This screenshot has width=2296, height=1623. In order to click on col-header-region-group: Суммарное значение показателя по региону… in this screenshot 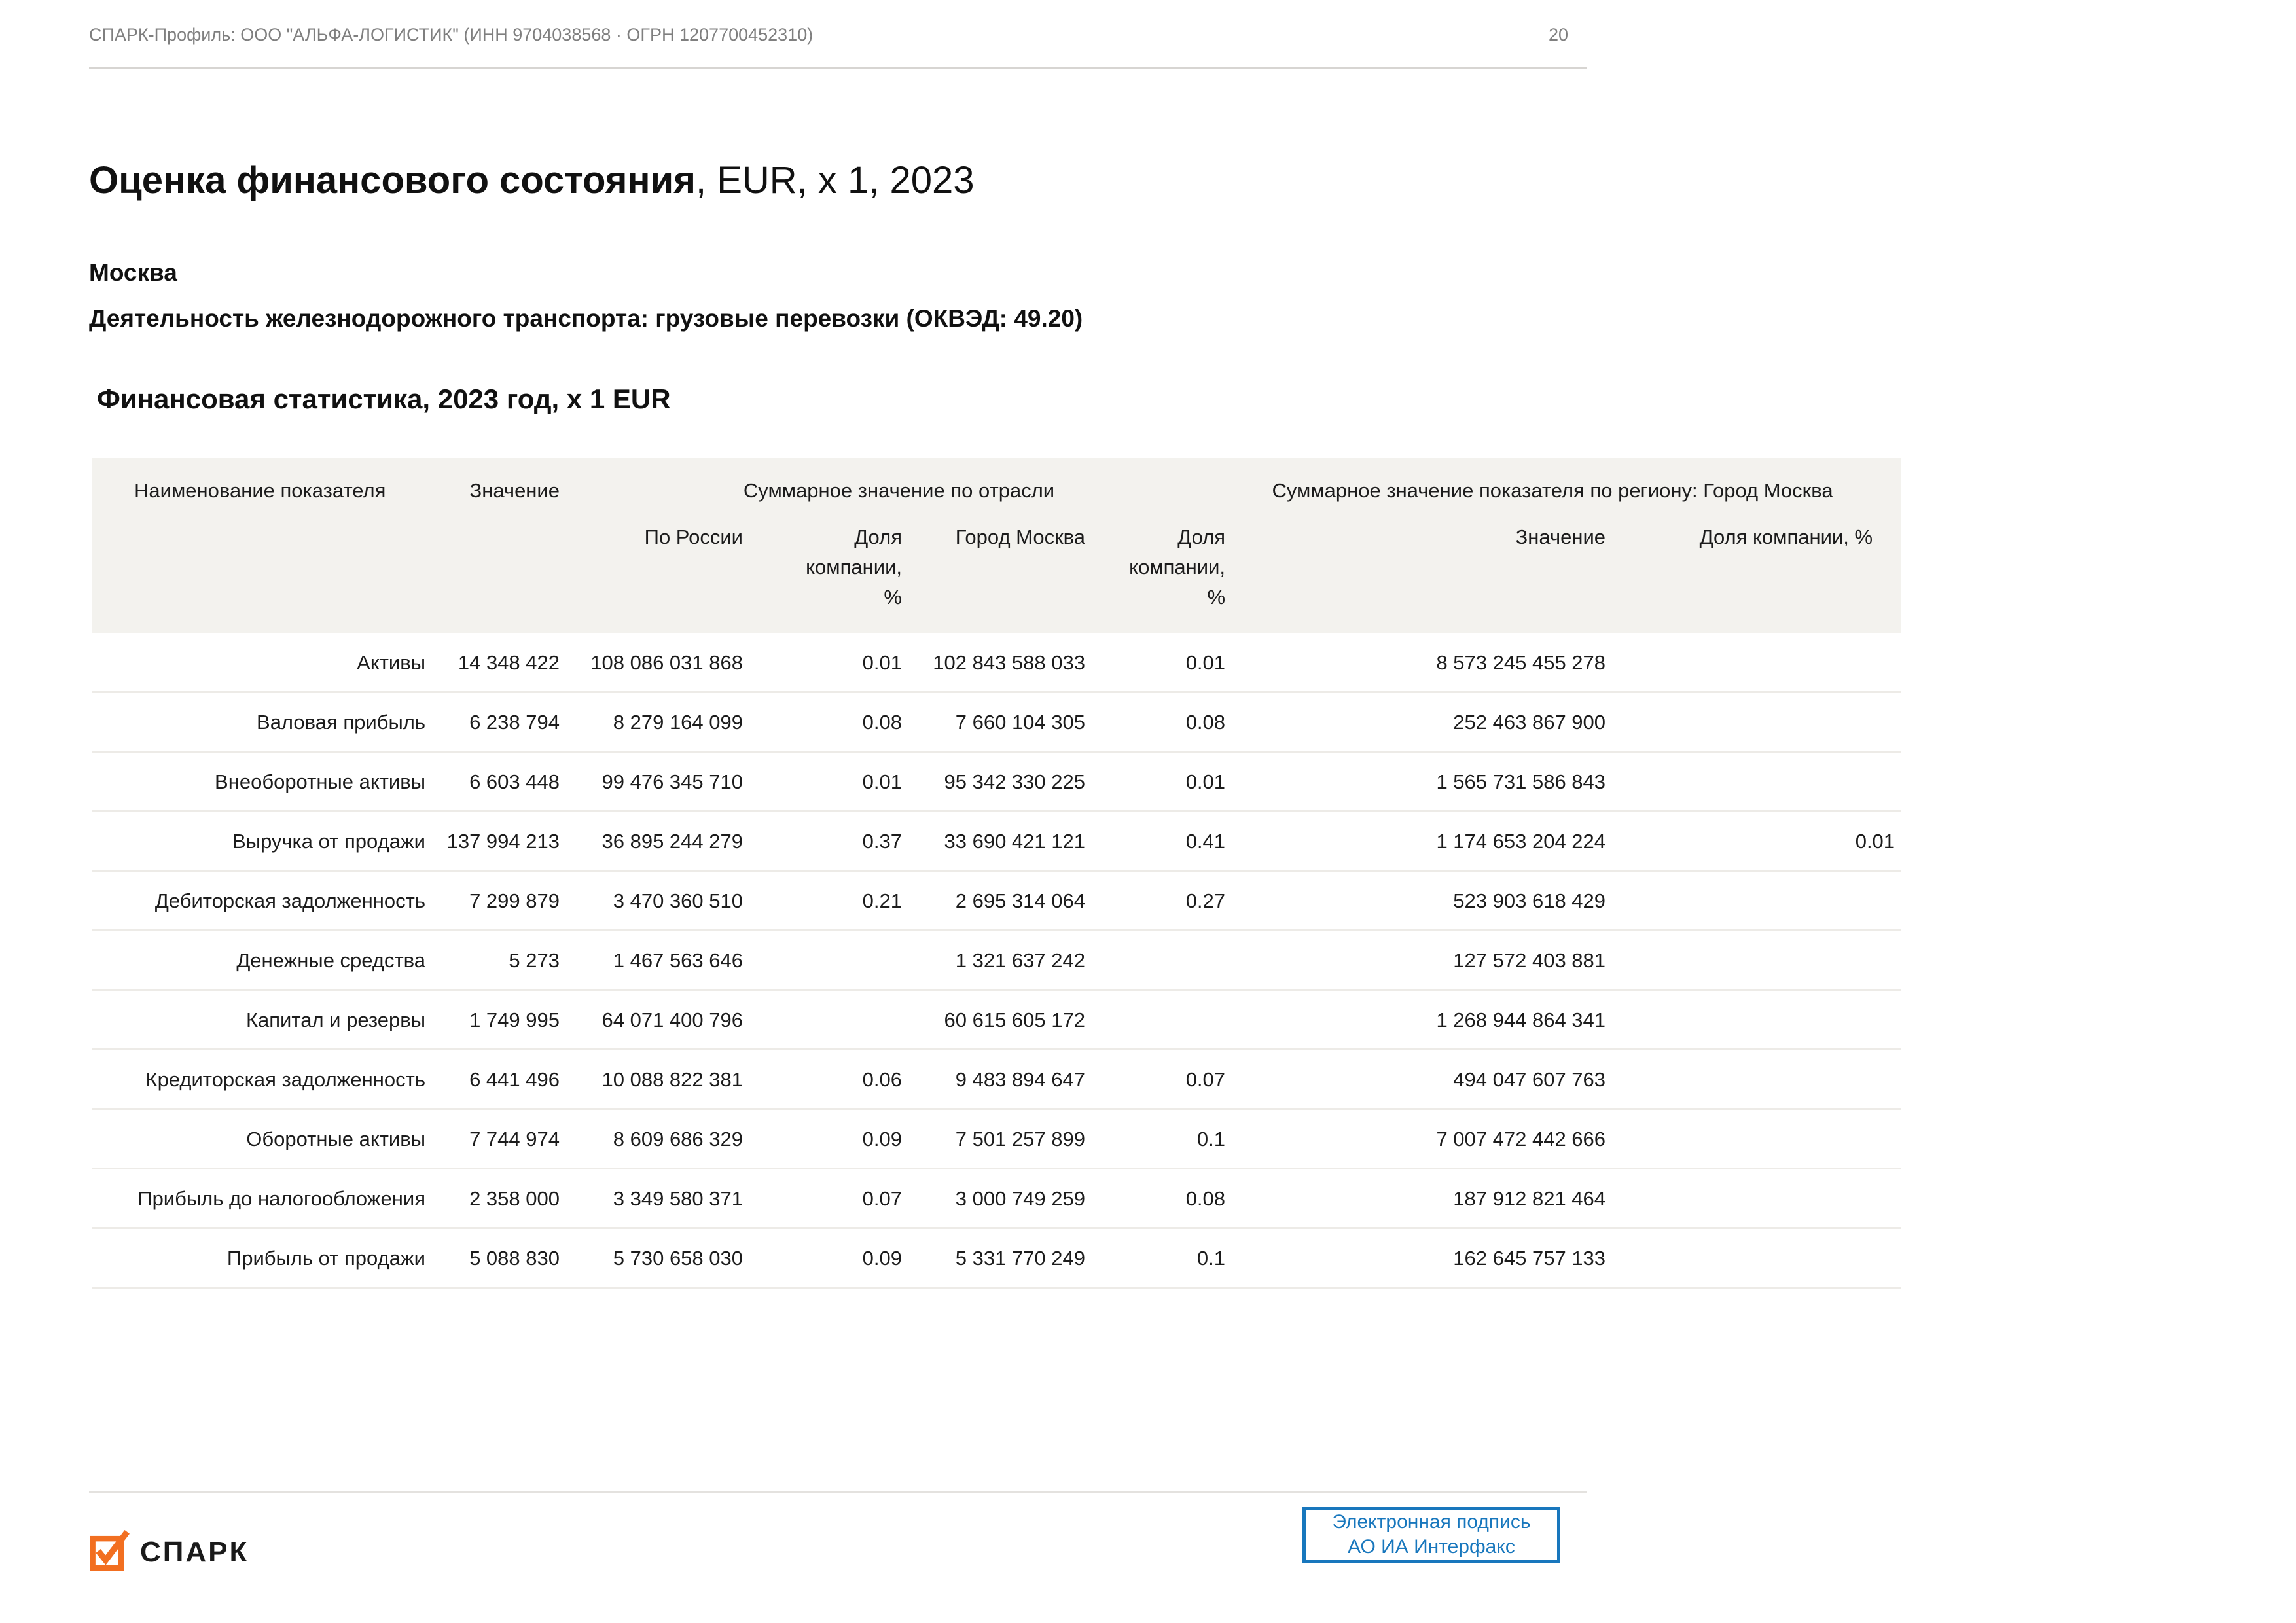, I will do `click(1567, 483)`.